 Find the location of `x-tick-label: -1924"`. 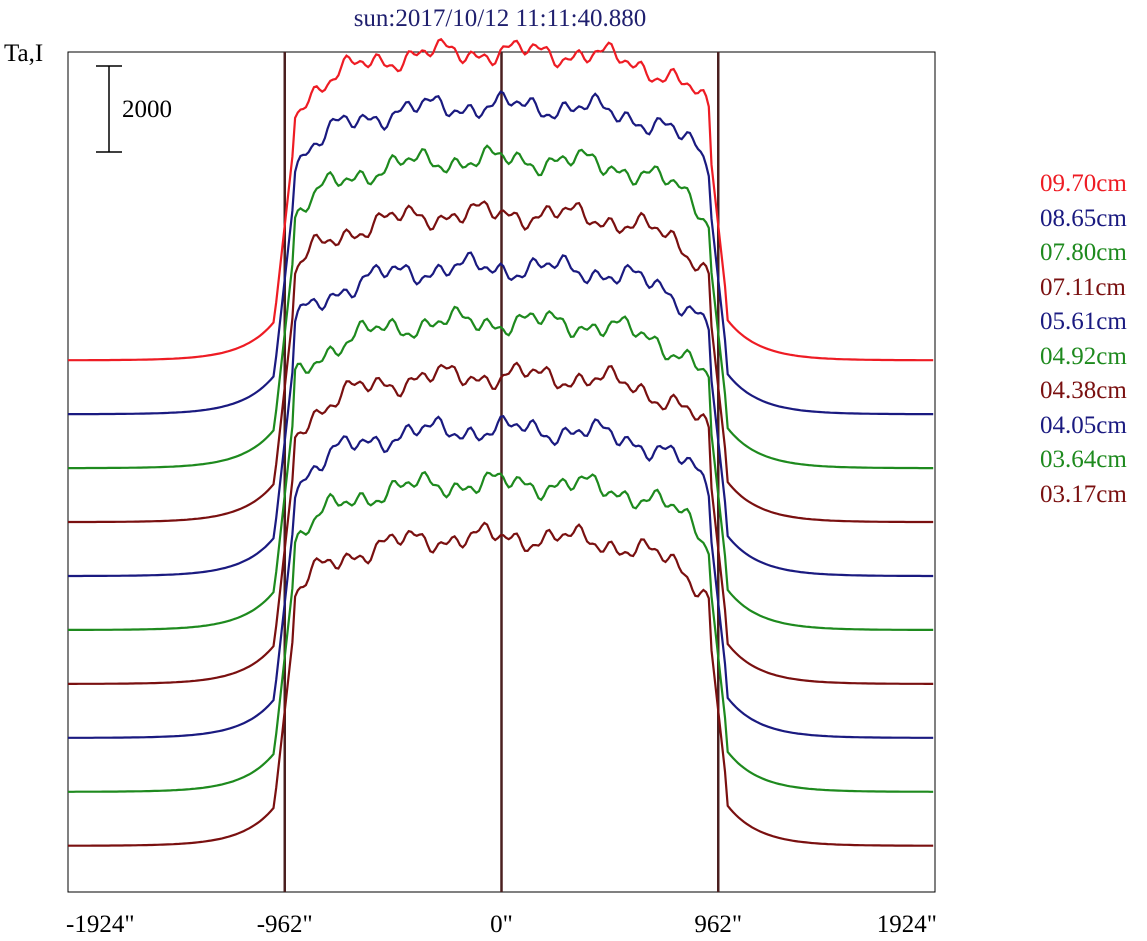

x-tick-label: -1924" is located at coordinates (100, 924).